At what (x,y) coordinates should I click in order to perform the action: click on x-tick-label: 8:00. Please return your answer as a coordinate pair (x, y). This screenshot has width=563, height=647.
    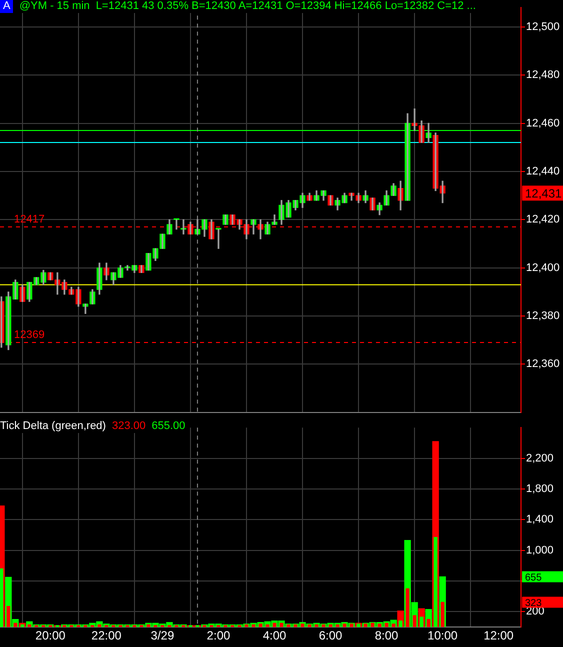
    Looking at the image, I should click on (386, 635).